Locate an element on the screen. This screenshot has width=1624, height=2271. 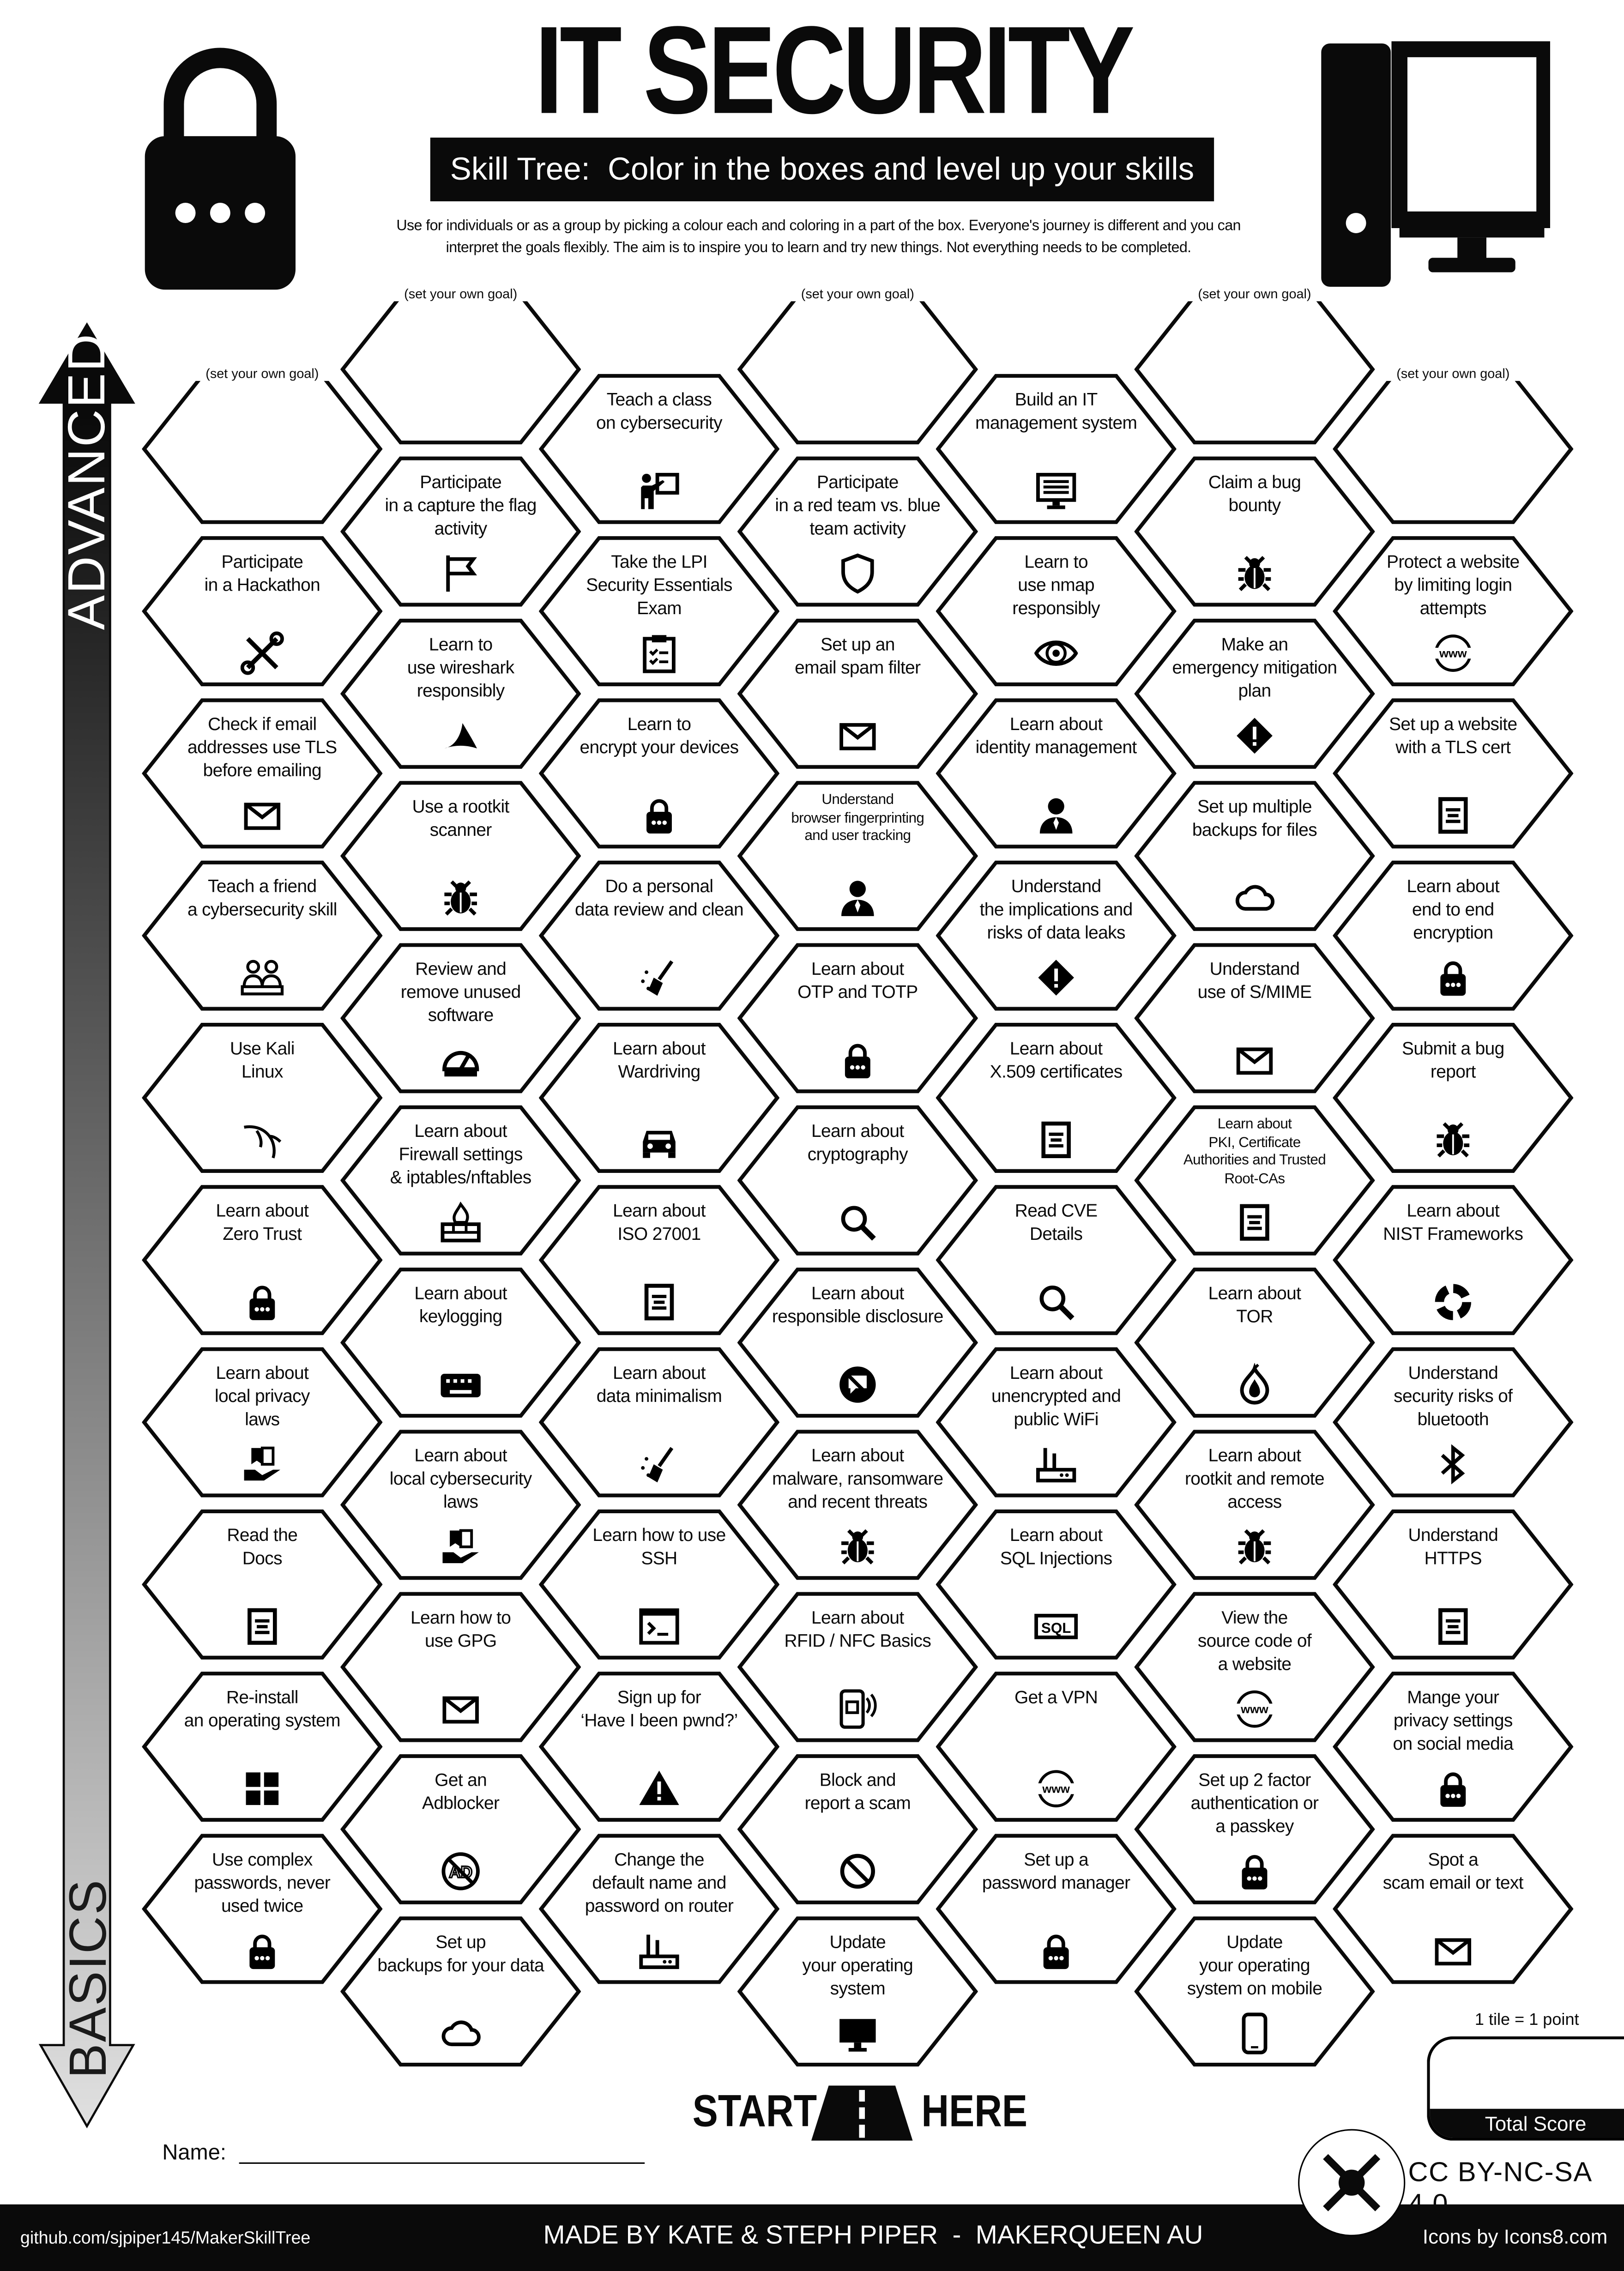
skill-tile: Read the Docs is located at coordinates (262, 1585).